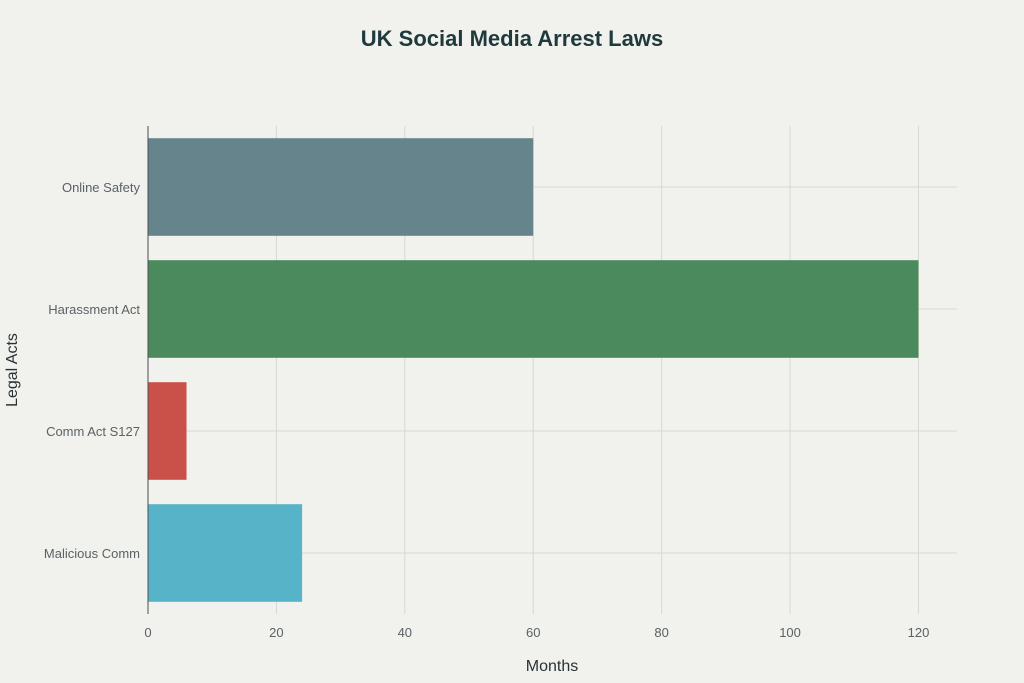 The width and height of the screenshot is (1024, 683). What do you see at coordinates (93, 431) in the screenshot?
I see `y-tick-label: Comm Act S127` at bounding box center [93, 431].